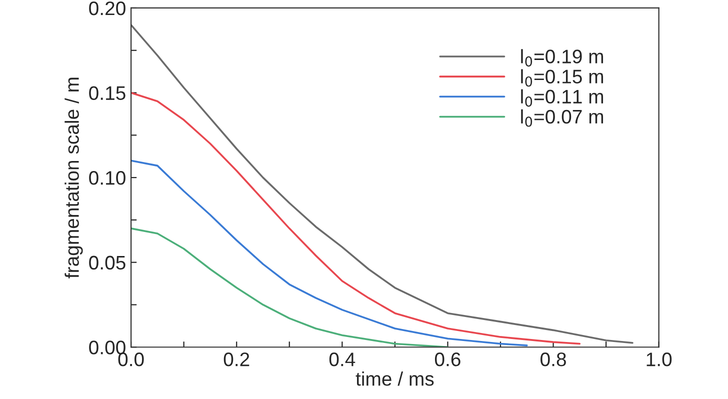 The image size is (728, 399). I want to click on x-axis-title: time / ms, so click(395, 379).